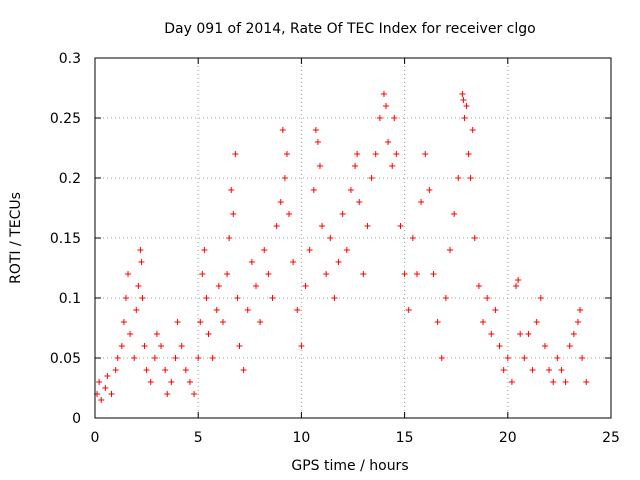  What do you see at coordinates (70, 59) in the screenshot?
I see `y-tick-label: 0.3` at bounding box center [70, 59].